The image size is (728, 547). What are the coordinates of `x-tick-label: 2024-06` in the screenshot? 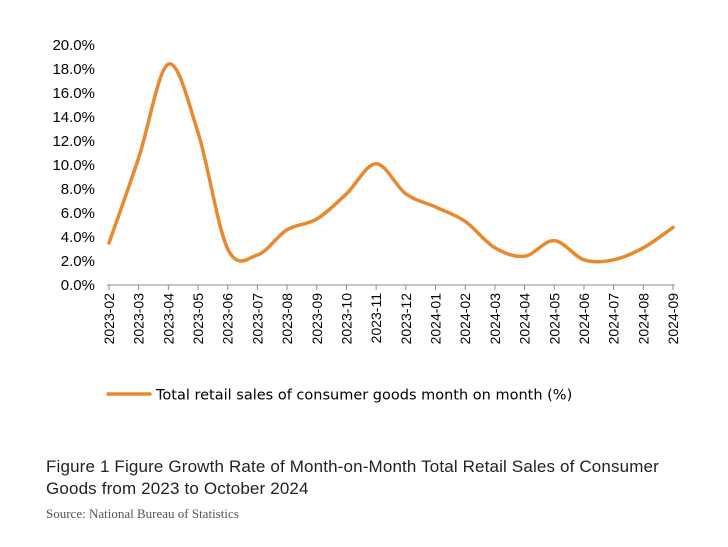 It's located at (584, 319).